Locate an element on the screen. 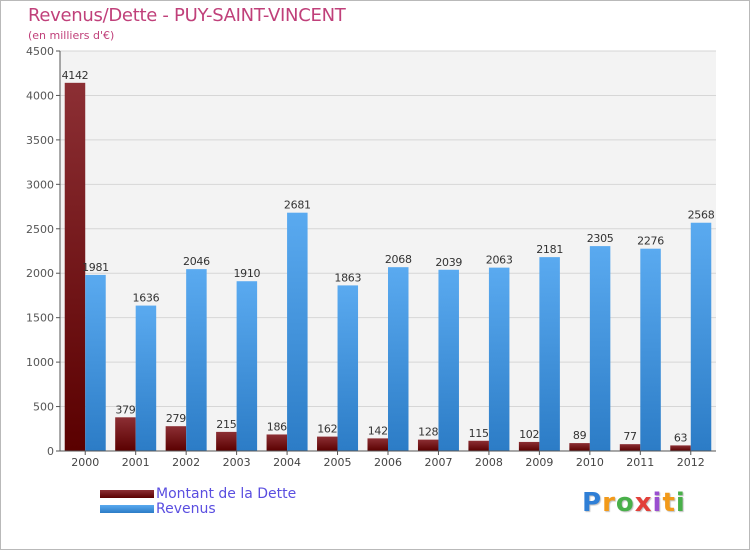 The width and height of the screenshot is (750, 550). x-tick-label: 2006 is located at coordinates (388, 462).